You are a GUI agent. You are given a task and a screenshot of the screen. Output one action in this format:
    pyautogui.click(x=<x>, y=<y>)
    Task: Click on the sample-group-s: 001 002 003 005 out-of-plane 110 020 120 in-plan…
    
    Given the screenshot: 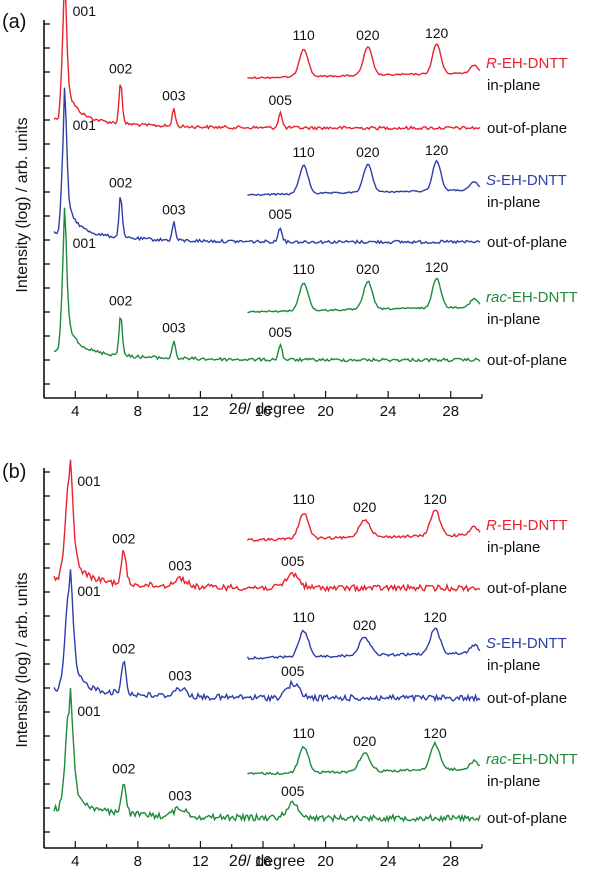 What is the action you would take?
    pyautogui.click(x=310, y=638)
    